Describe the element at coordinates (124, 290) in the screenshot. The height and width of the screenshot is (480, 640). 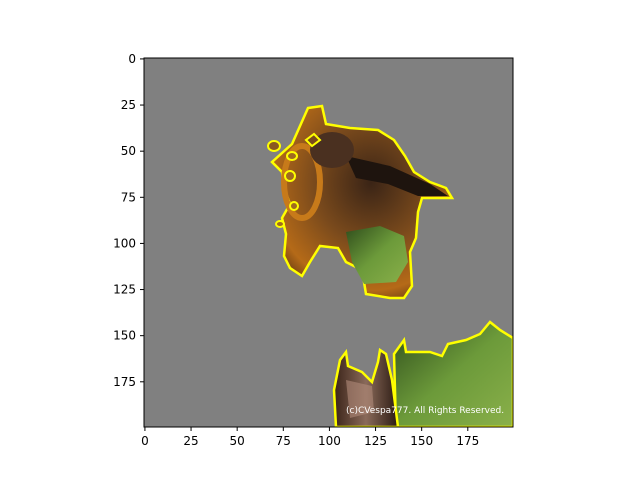
I see `y-tick-label: 125` at that location.